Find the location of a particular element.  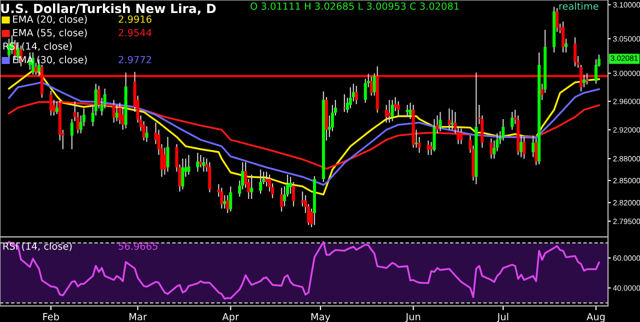

series-label: RSI (14, close) is located at coordinates (37, 246).